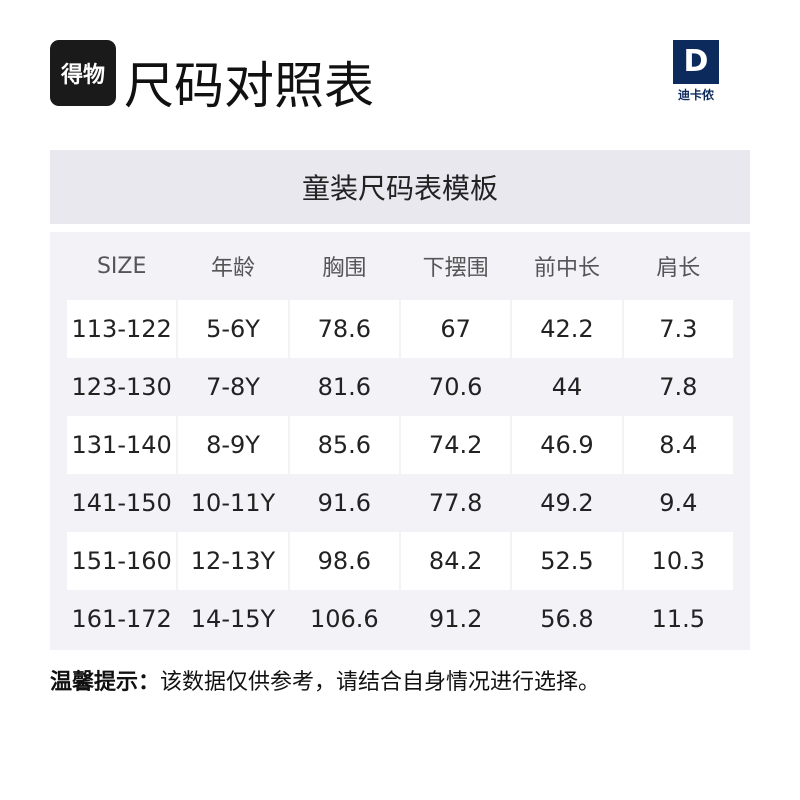 This screenshot has width=800, height=800. What do you see at coordinates (344, 268) in the screenshot?
I see `column-header: 胸围` at bounding box center [344, 268].